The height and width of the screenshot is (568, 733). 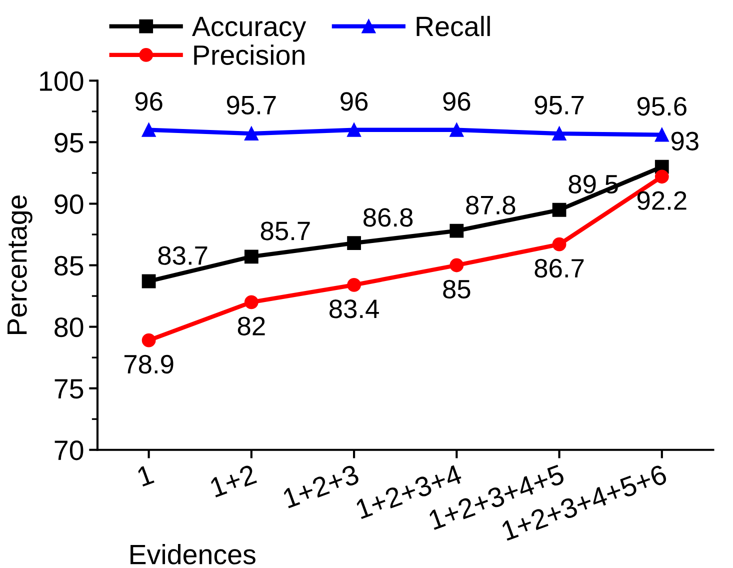 What do you see at coordinates (321, 486) in the screenshot?
I see `x-tick-label: 1+2+3` at bounding box center [321, 486].